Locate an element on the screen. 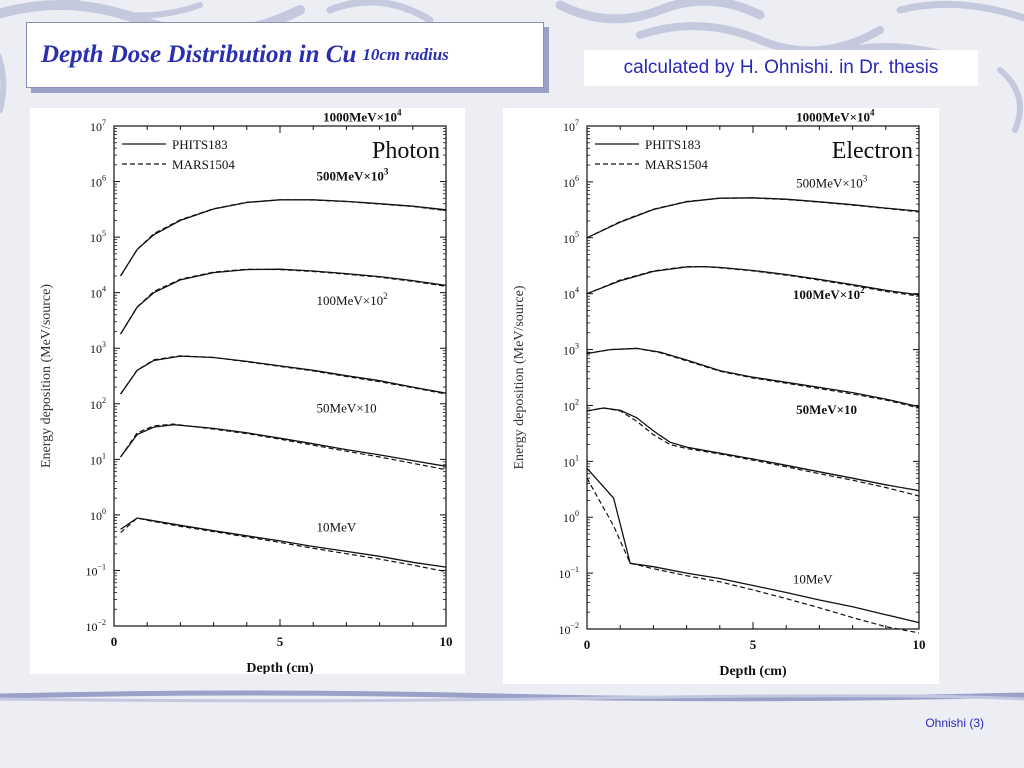 The image size is (1024, 768). footer-divider is located at coordinates (512, 696).